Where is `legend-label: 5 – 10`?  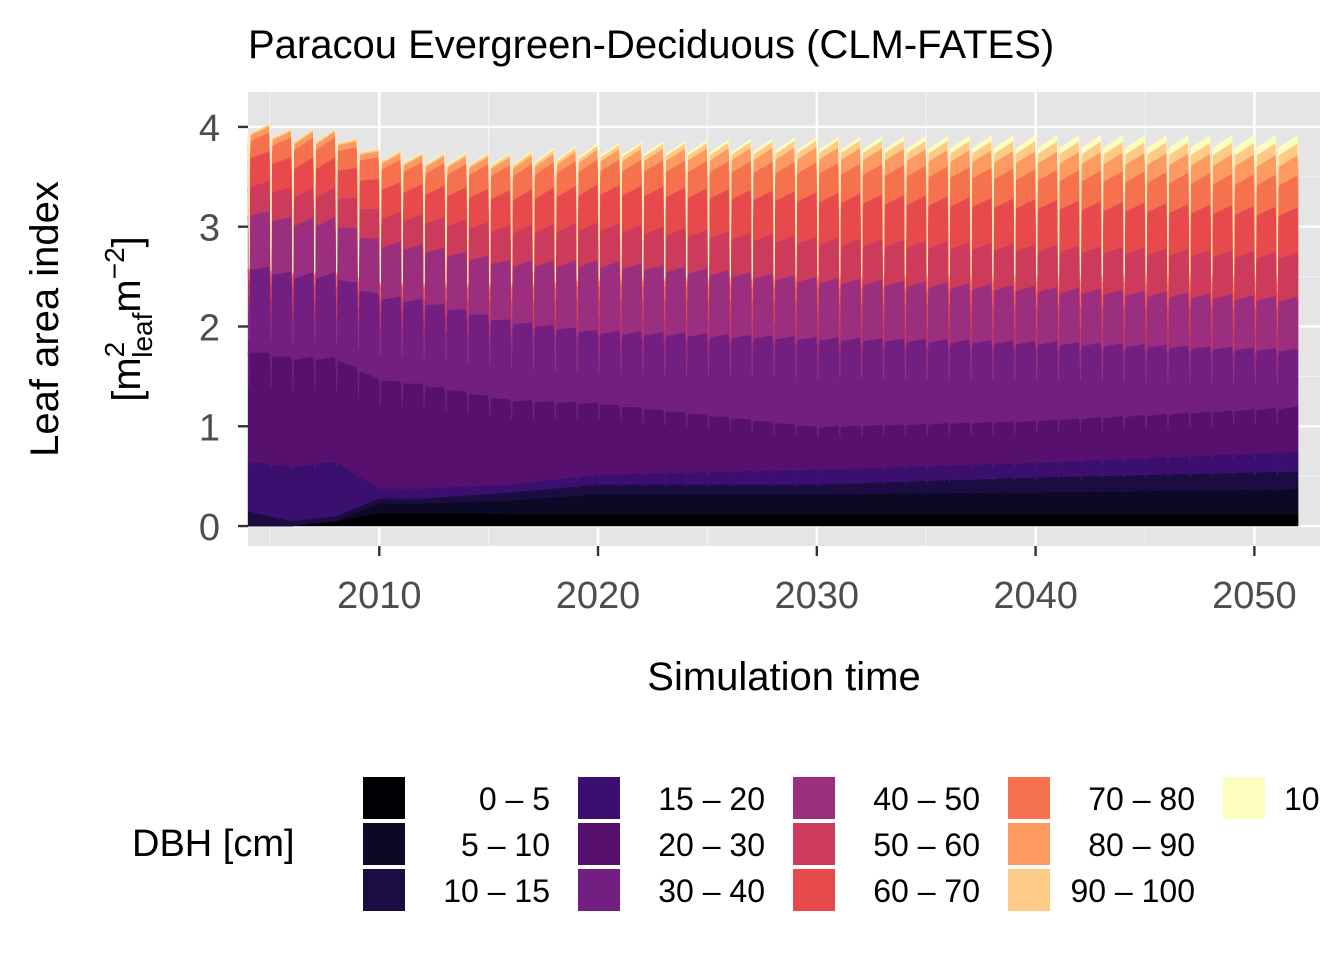
legend-label: 5 – 10 is located at coordinates (505, 845).